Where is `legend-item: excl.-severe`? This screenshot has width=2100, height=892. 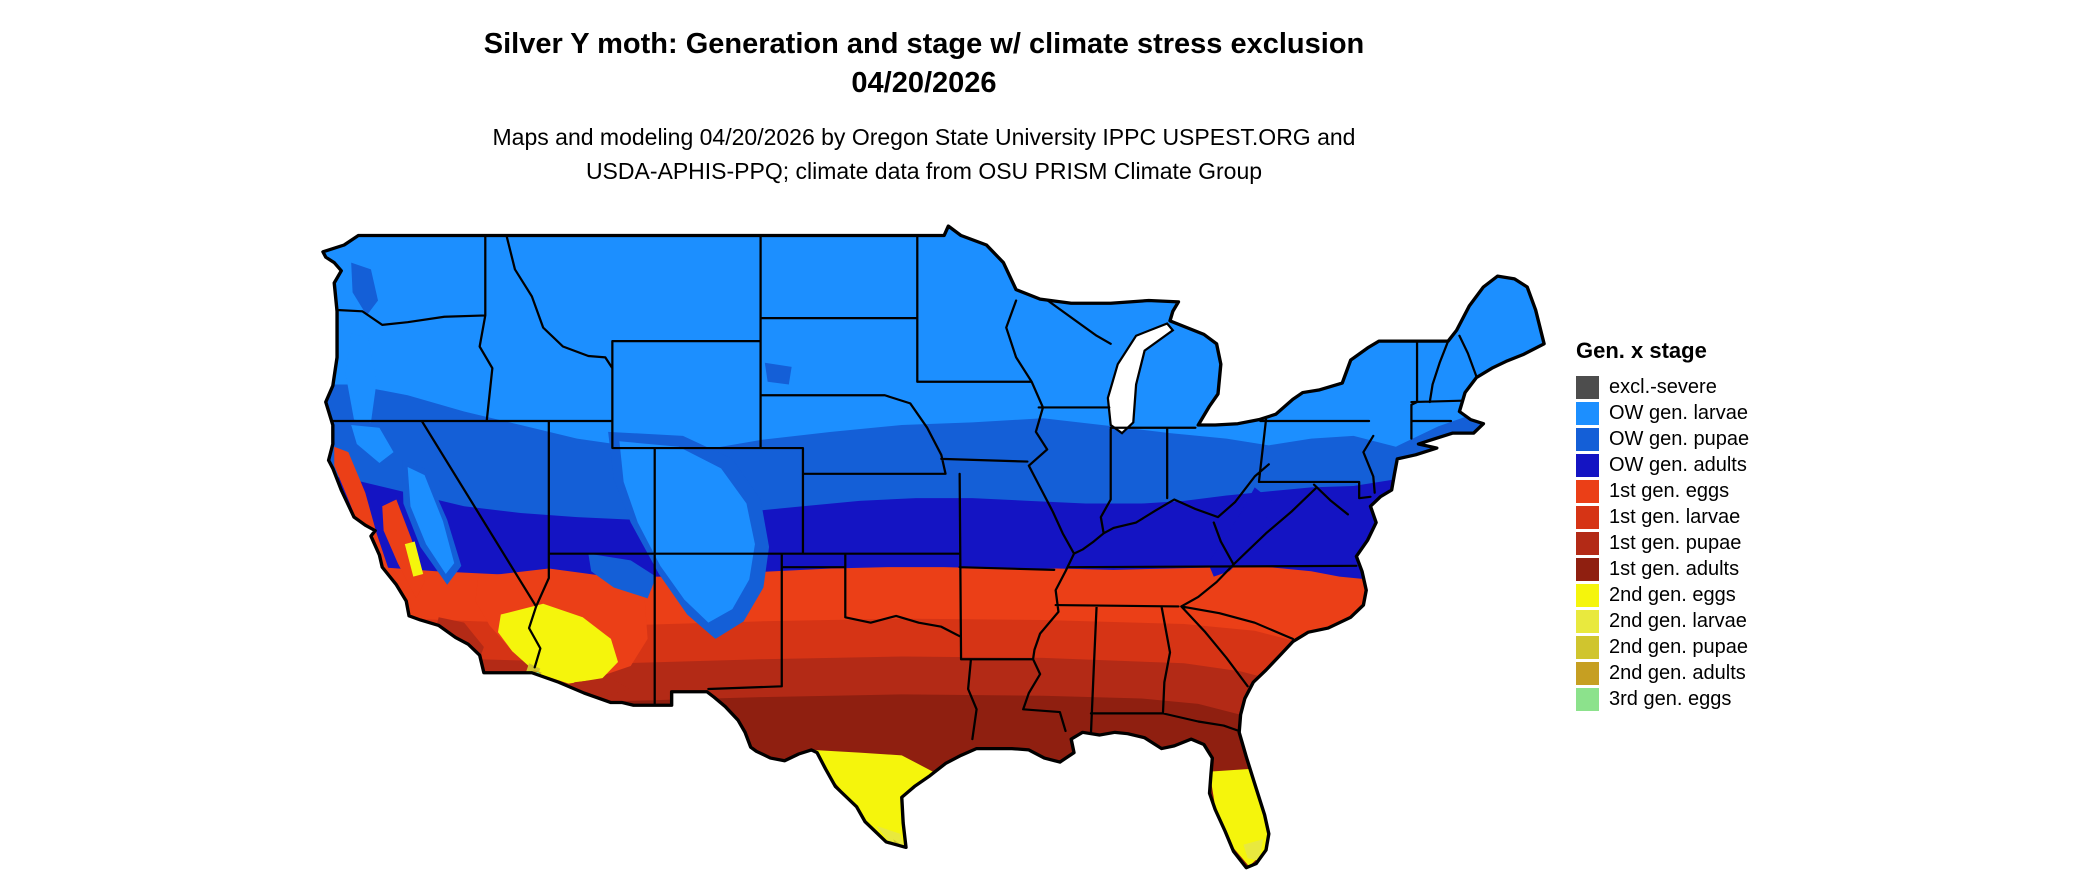
legend-item: excl.-severe is located at coordinates (1662, 387).